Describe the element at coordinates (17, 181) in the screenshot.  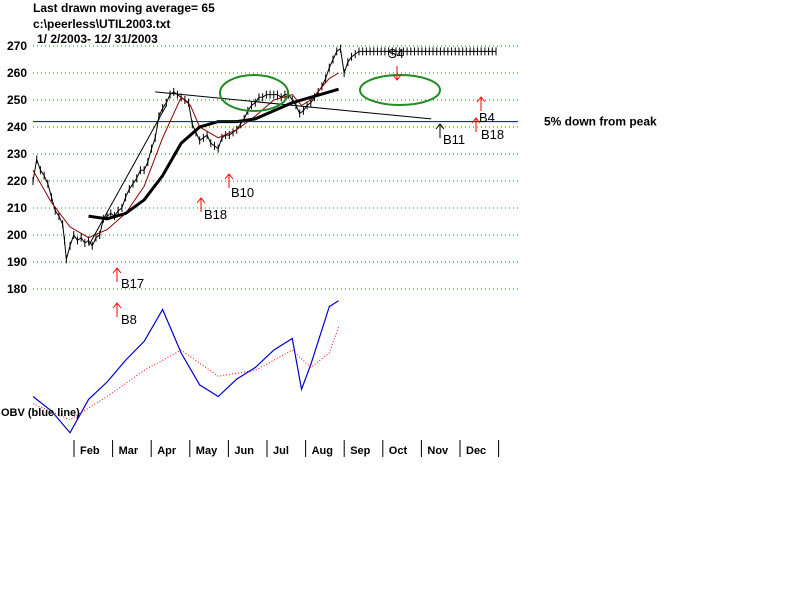
I see `y-tick-label: 220` at that location.